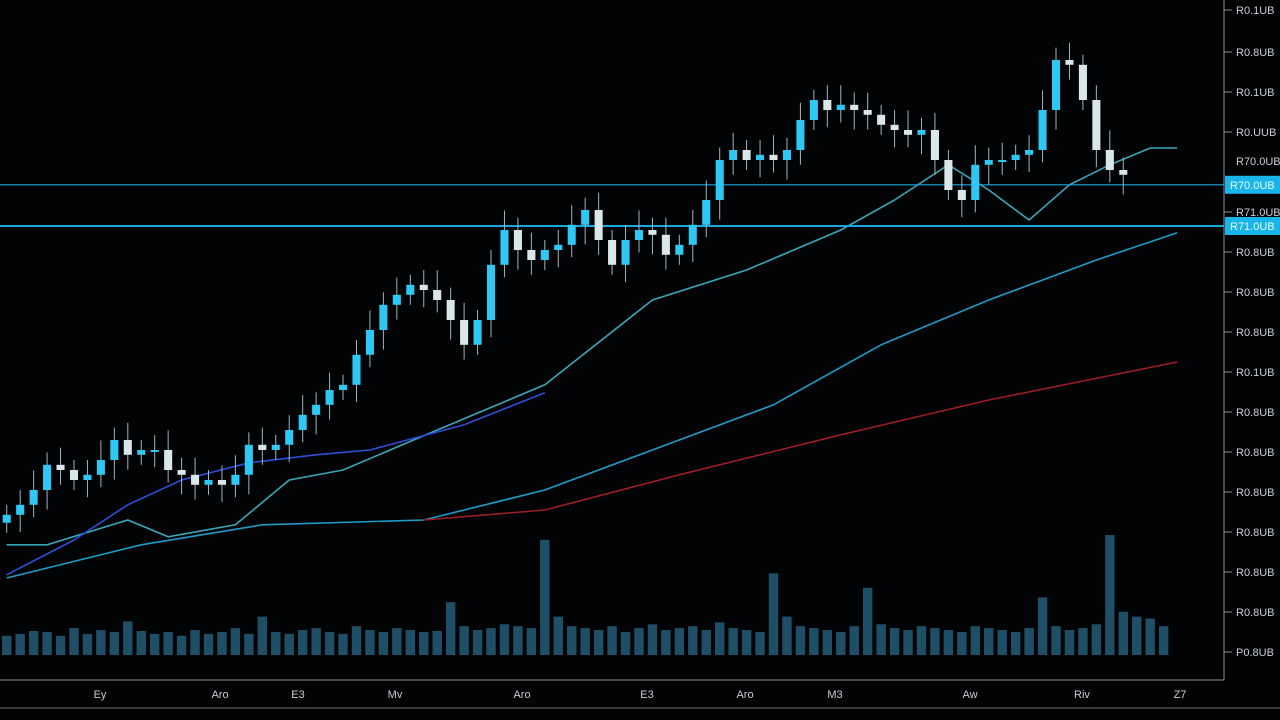  Describe the element at coordinates (1255, 653) in the screenshot. I see `y-tick-label: P0.8UB` at that location.